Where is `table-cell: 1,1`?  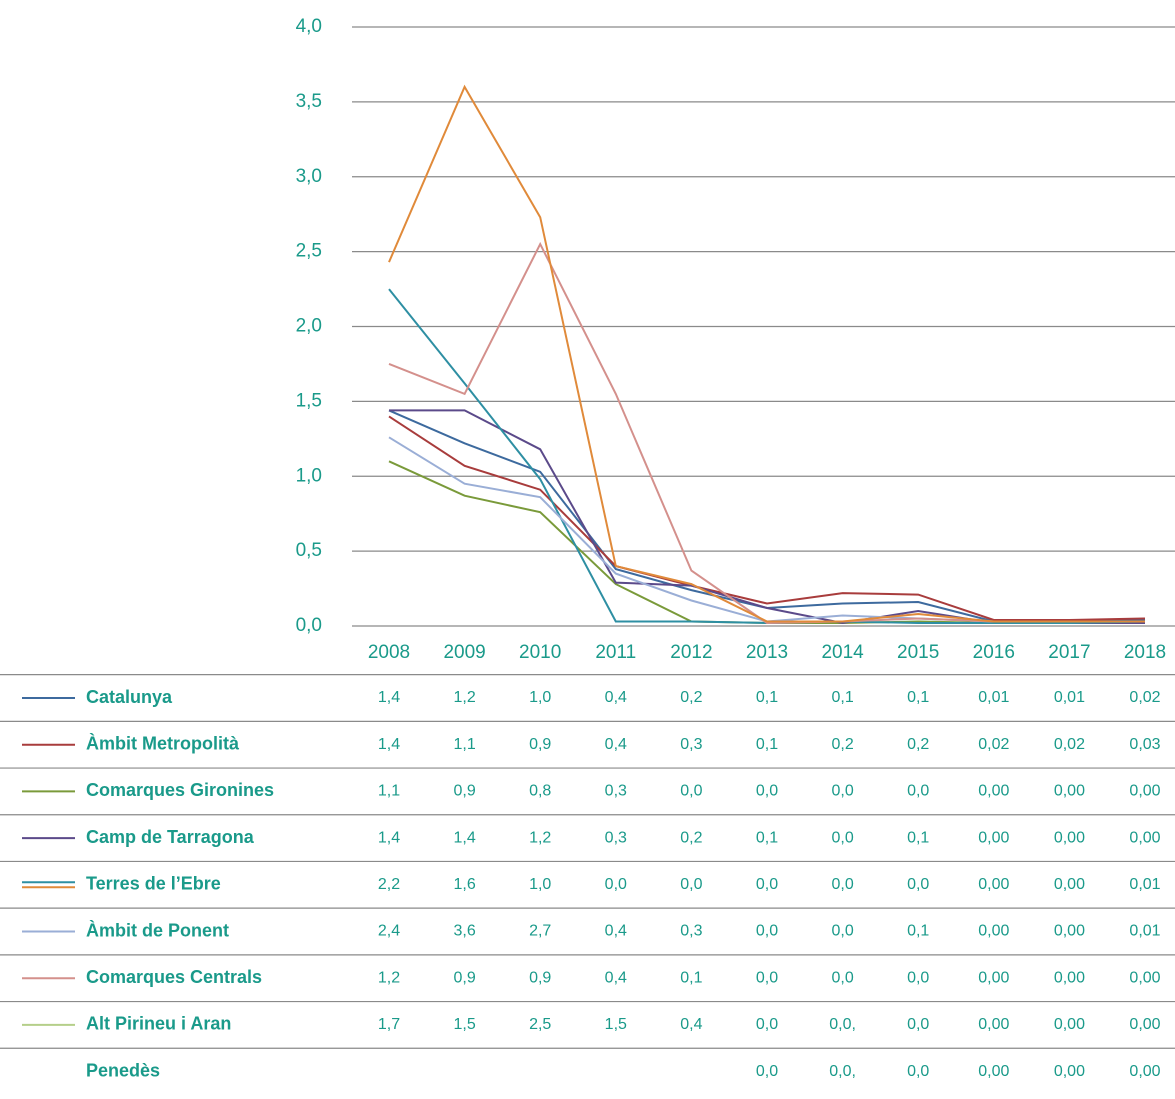 table-cell: 1,1 is located at coordinates (389, 791).